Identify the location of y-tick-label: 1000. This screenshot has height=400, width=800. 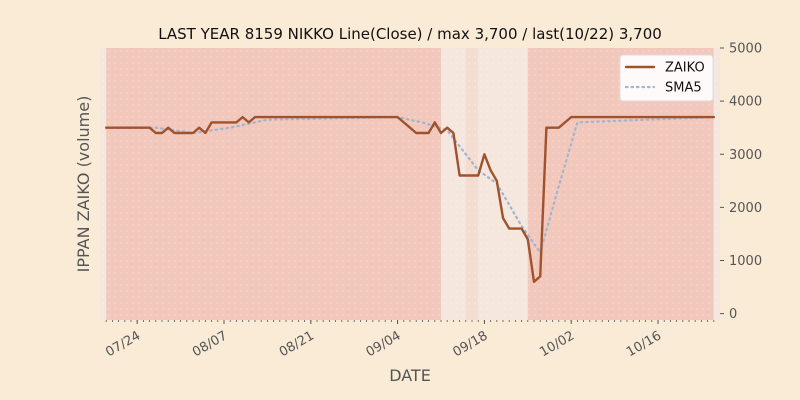
(745, 261).